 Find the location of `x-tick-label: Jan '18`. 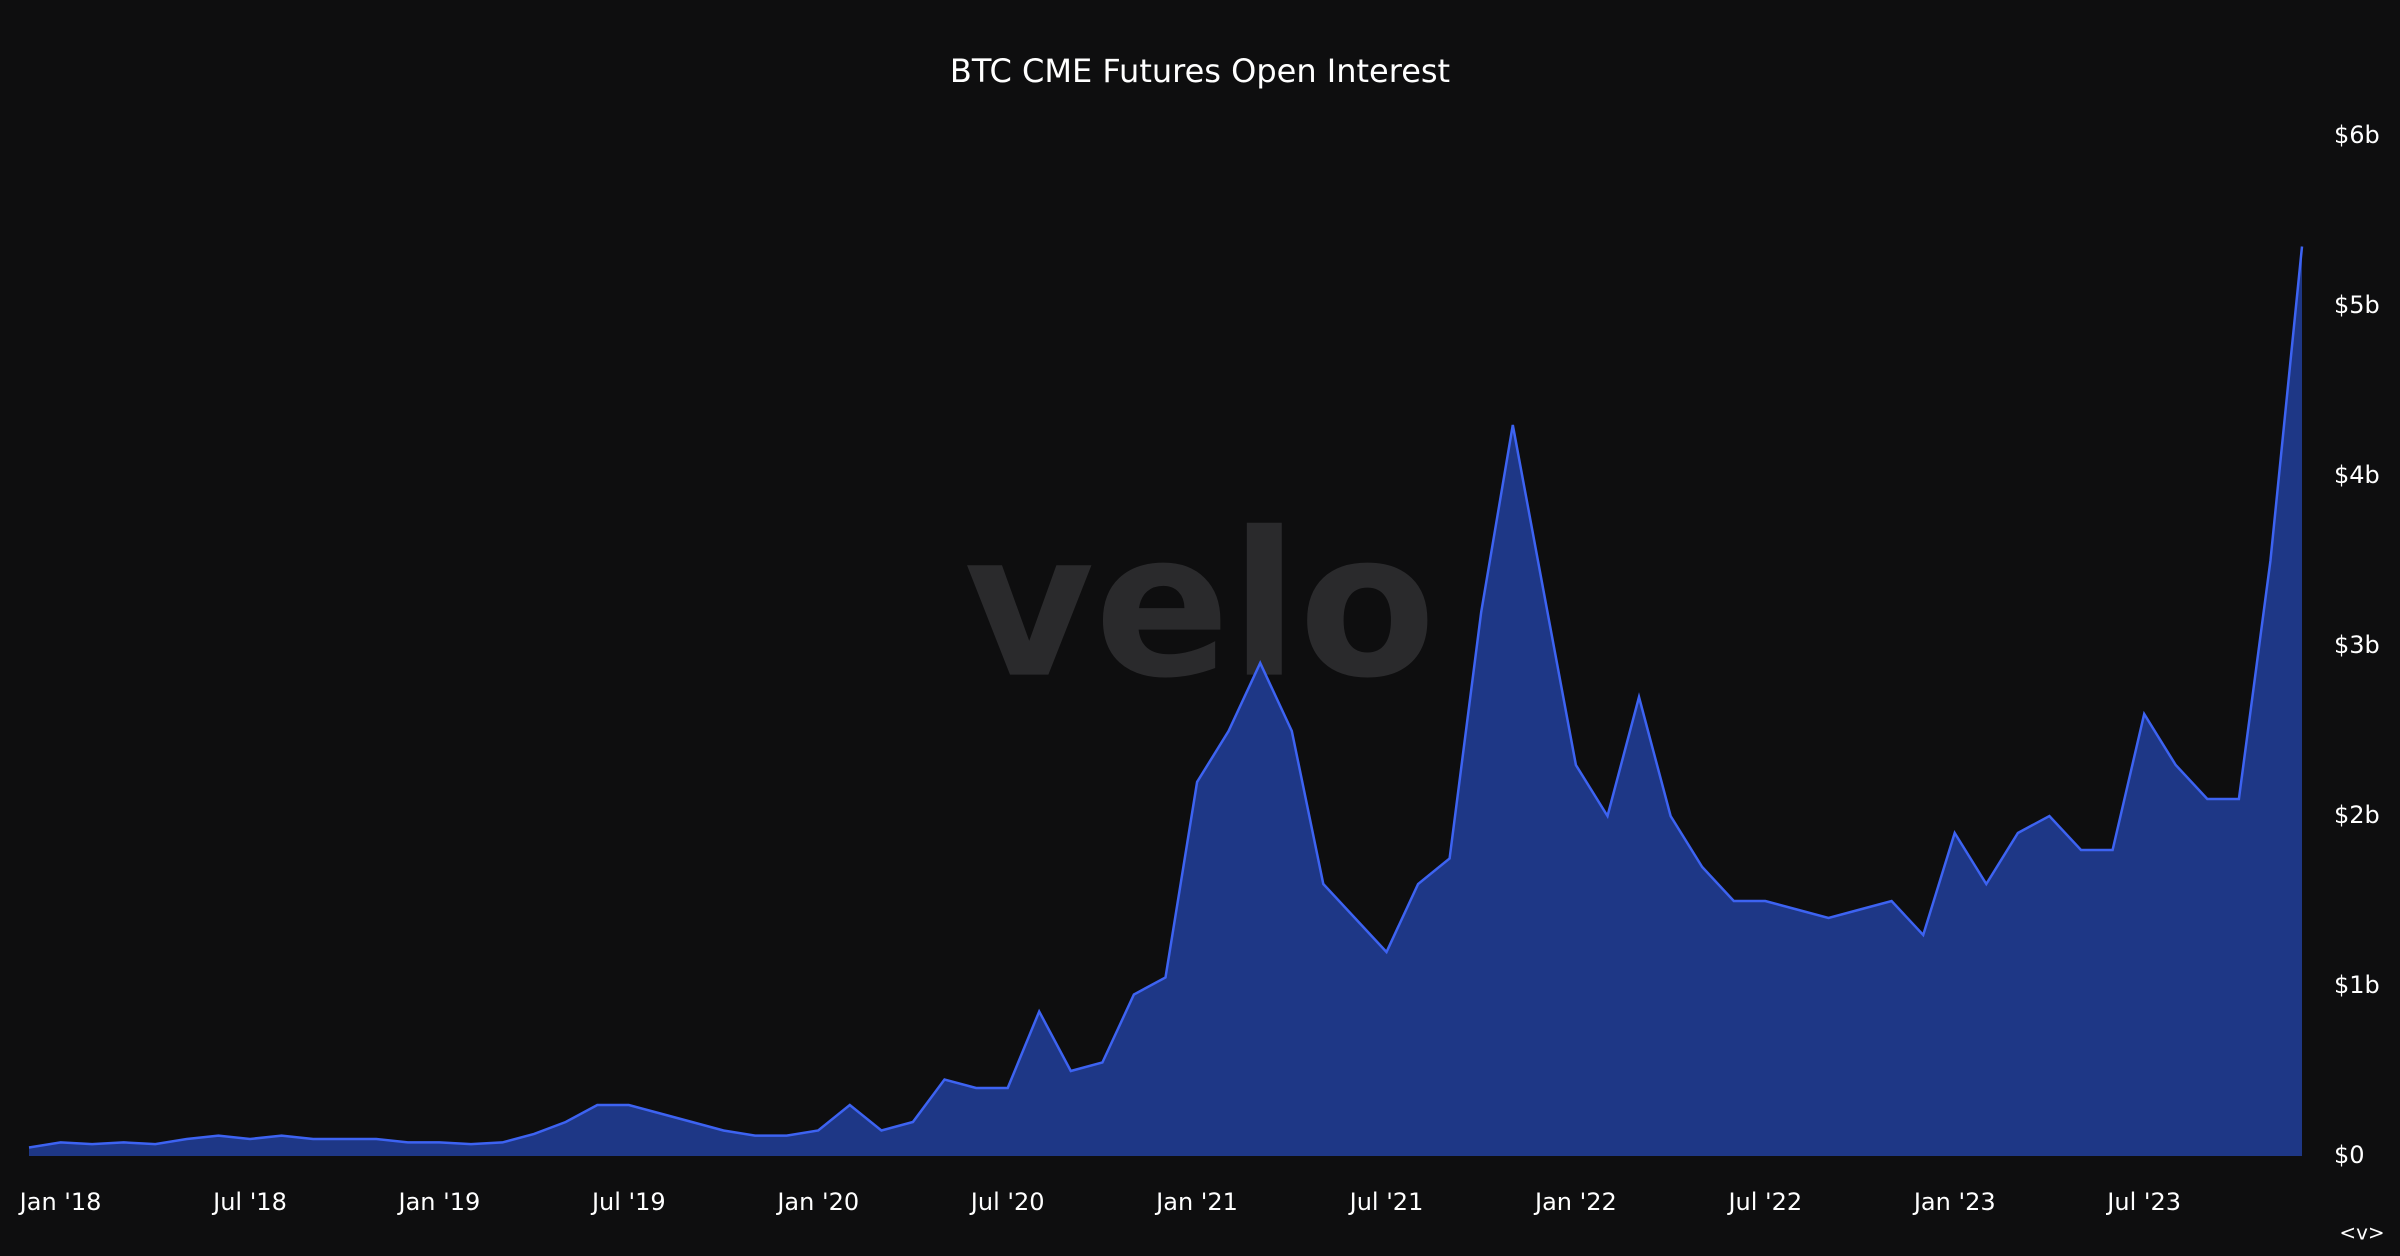

x-tick-label: Jan '18 is located at coordinates (60, 1202).